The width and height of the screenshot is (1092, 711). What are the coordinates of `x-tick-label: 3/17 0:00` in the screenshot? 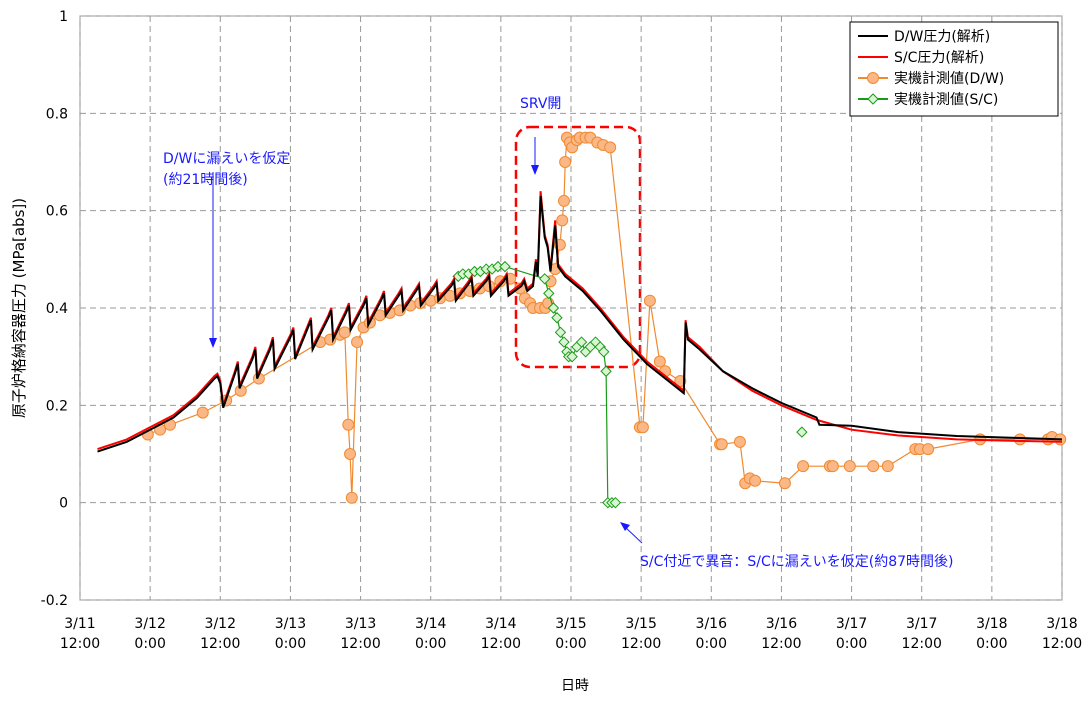 It's located at (851, 634).